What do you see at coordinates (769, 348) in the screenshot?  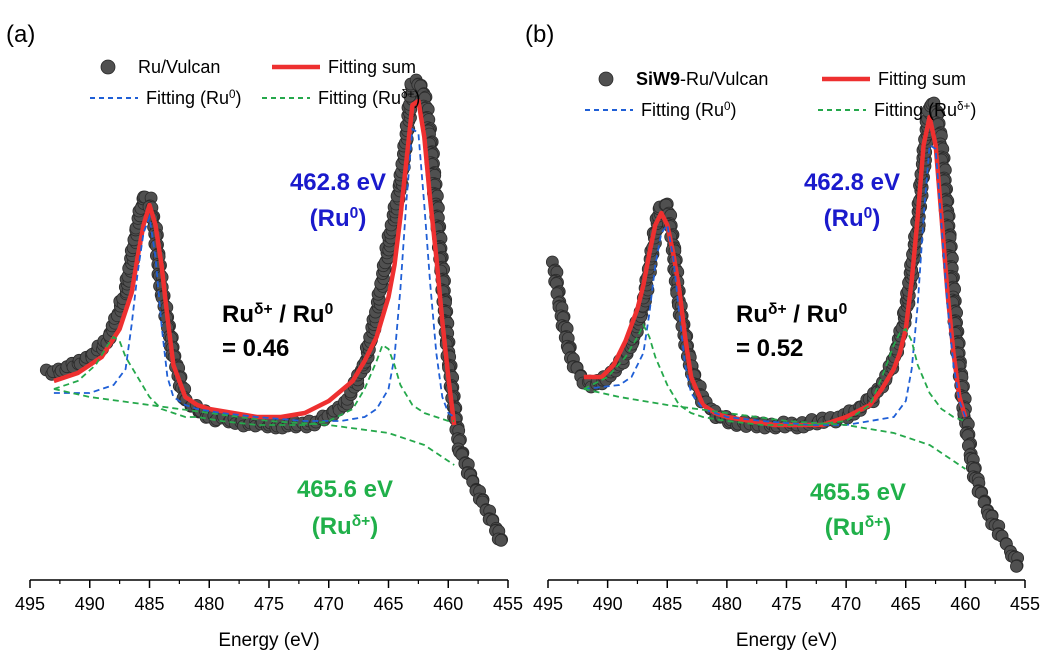 I see `annotation-ratio-value: = 0.52` at bounding box center [769, 348].